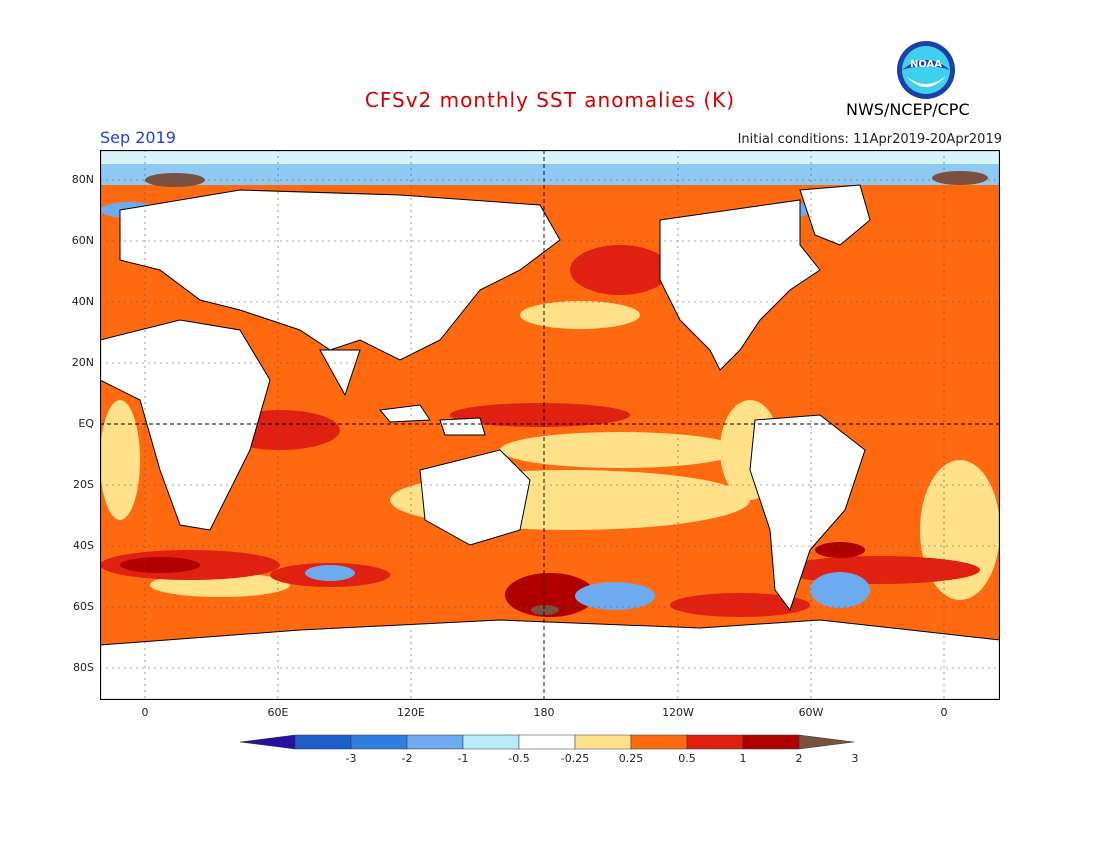 Image resolution: width=1100 pixels, height=850 pixels. I want to click on lon-label-0-left: 0, so click(145, 712).